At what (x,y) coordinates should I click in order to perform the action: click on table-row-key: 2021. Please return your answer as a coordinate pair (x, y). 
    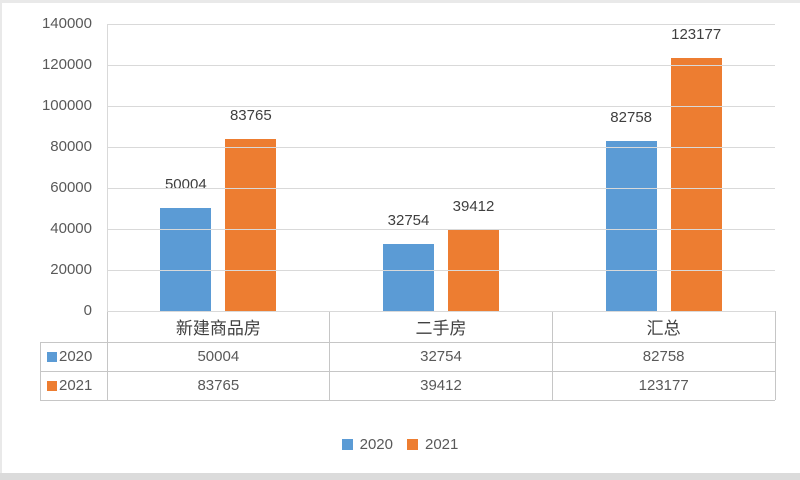
    Looking at the image, I should click on (73, 385).